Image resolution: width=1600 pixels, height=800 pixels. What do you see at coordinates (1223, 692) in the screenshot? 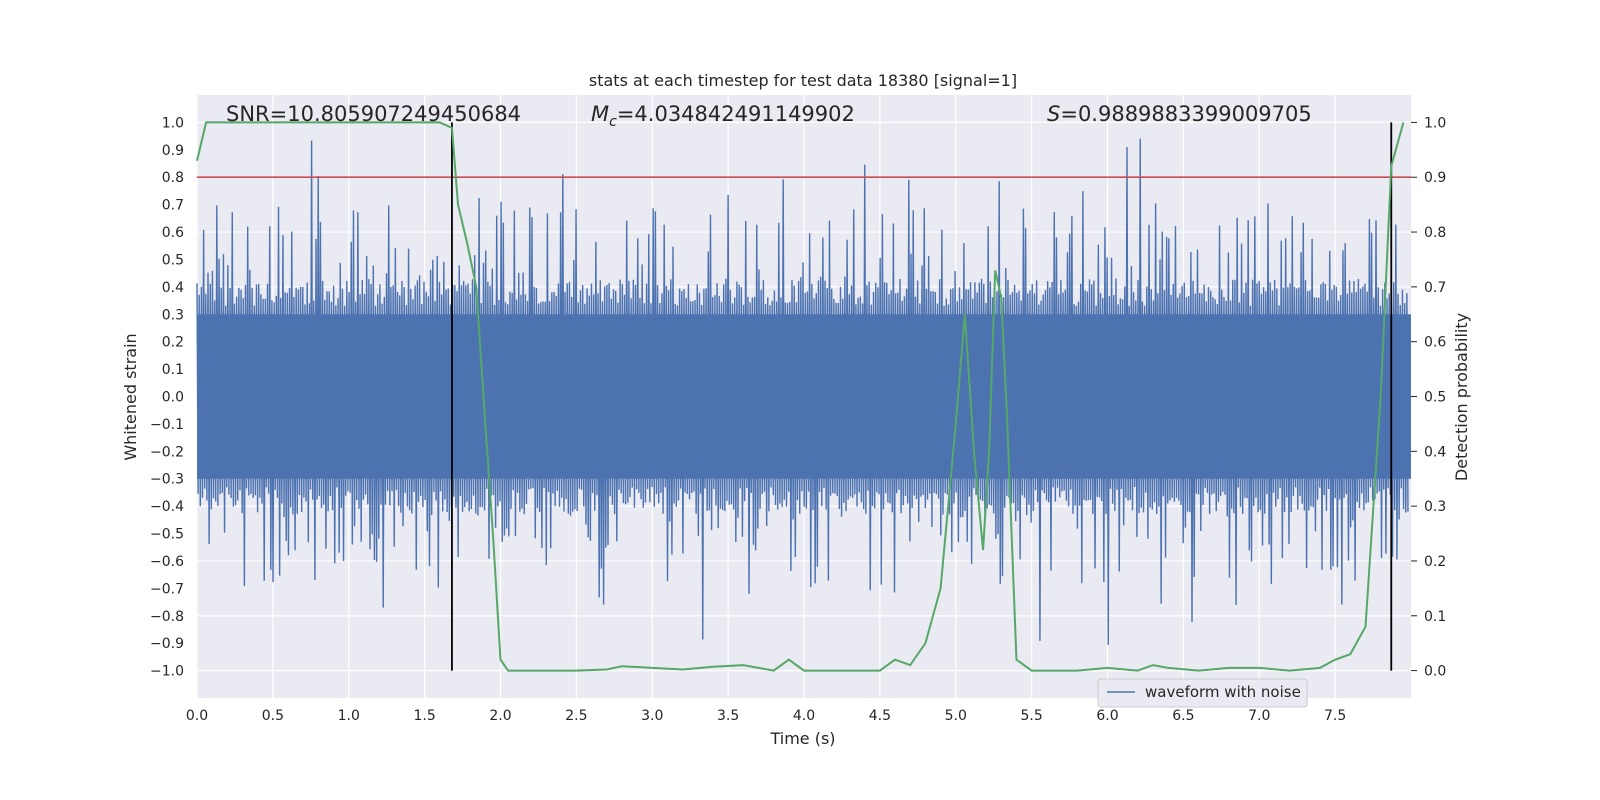
I see `legend-label: waveform with noise` at bounding box center [1223, 692].